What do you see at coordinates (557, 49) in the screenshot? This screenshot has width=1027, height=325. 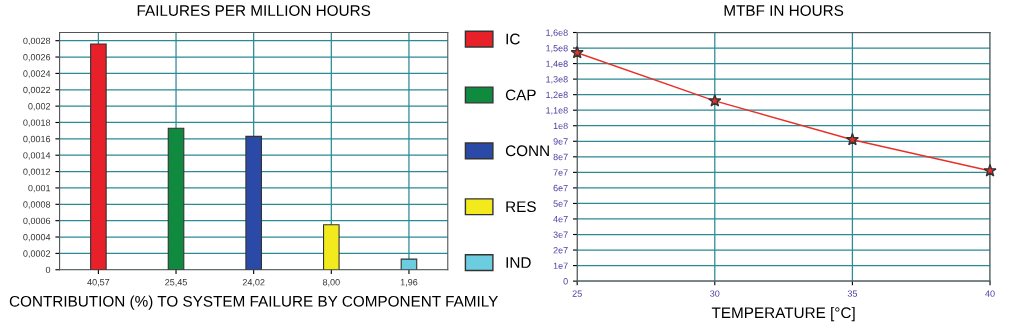 I see `y-tick-label: 1,5e8` at bounding box center [557, 49].